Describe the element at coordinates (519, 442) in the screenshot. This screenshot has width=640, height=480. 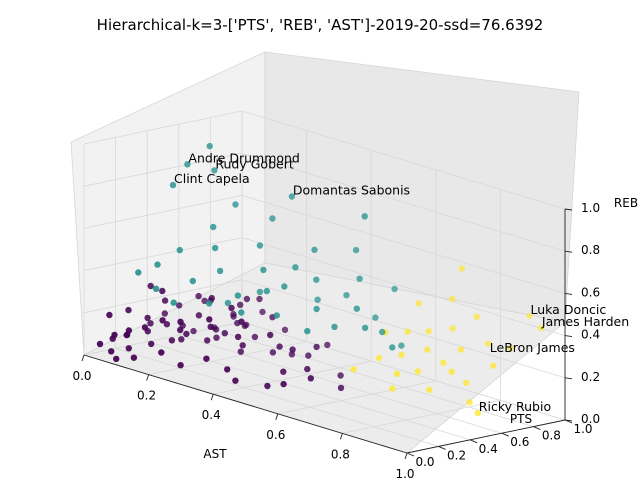
I see `y-tick-label: 0.6` at that location.